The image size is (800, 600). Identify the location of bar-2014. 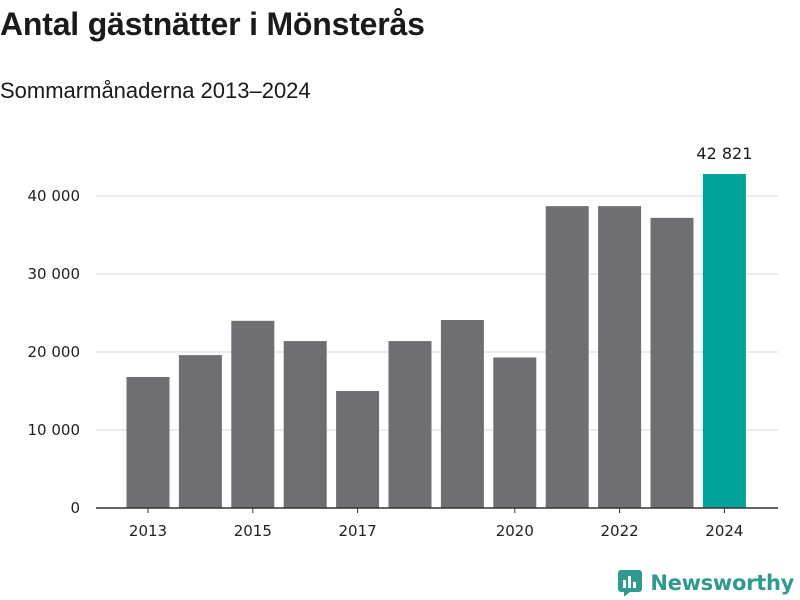
(200, 431).